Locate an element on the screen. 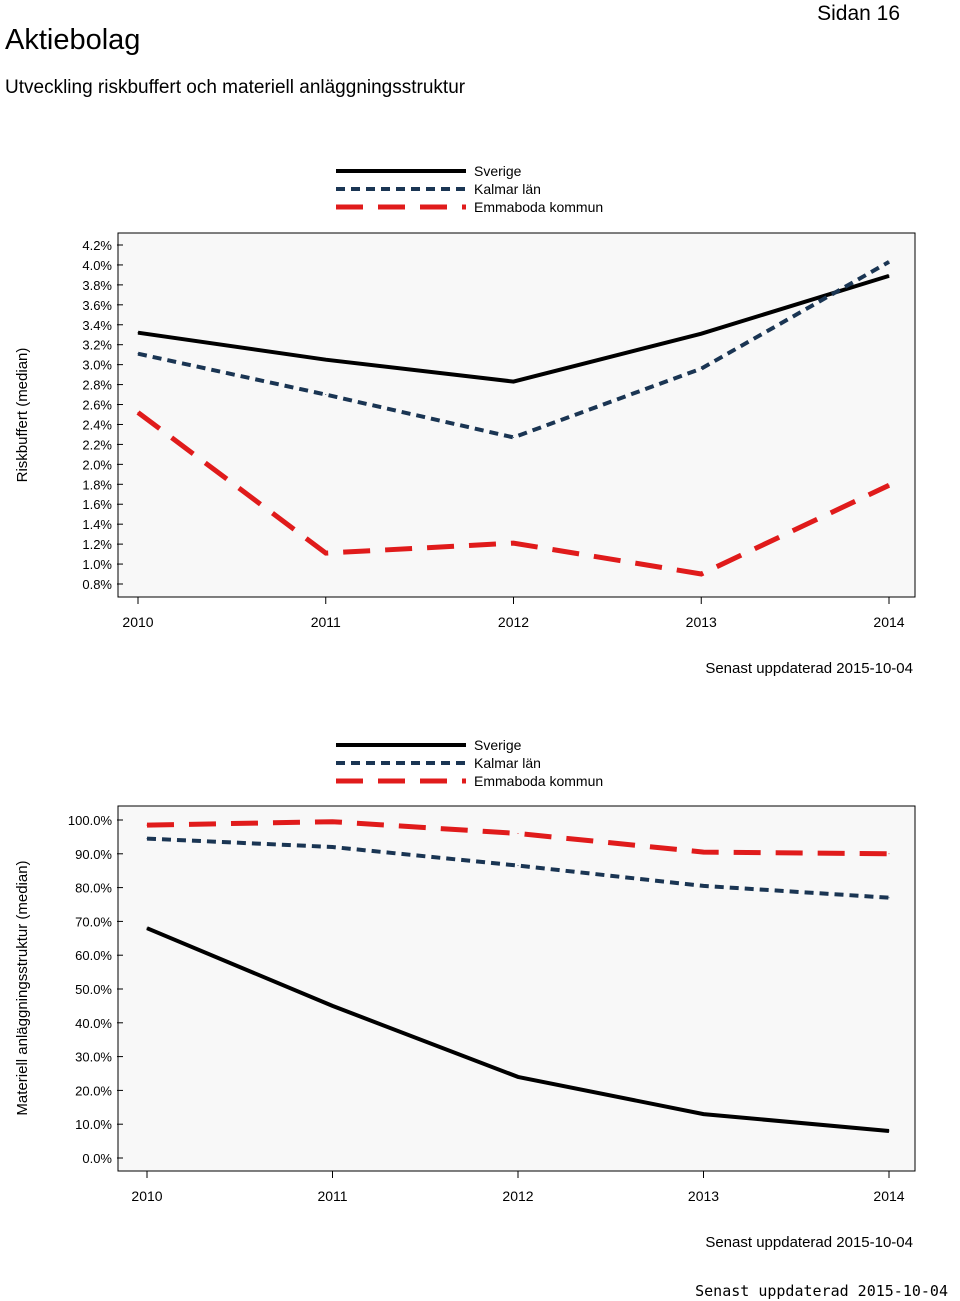 Image resolution: width=960 pixels, height=1301 pixels. y-tick-label: 4.0% is located at coordinates (97, 265).